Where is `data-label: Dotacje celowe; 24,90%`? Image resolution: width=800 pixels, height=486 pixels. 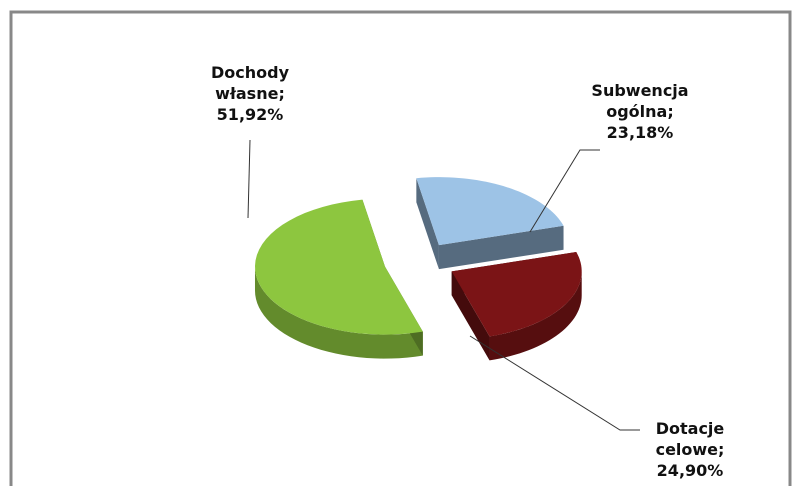 data-label: Dotacje celowe; 24,90% is located at coordinates (690, 449).